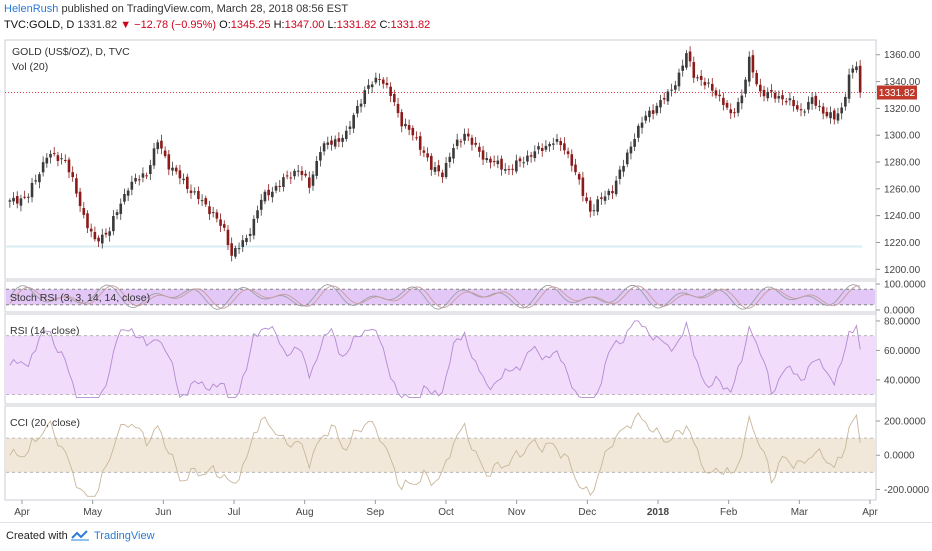  What do you see at coordinates (658, 512) in the screenshot?
I see `time-tick-label: 2018` at bounding box center [658, 512].